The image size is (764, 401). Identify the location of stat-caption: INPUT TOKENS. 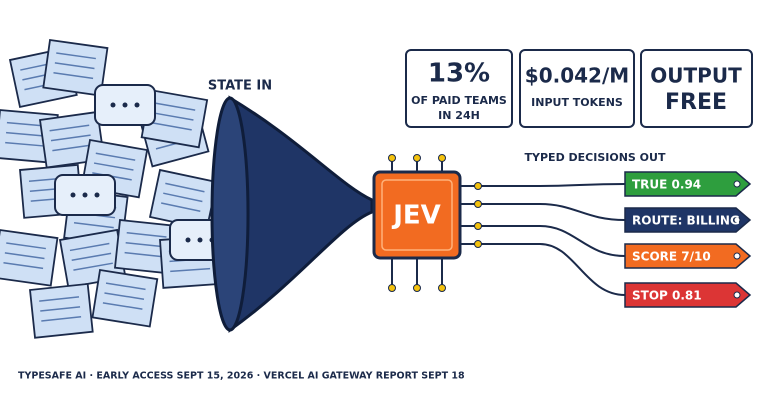
(577, 102).